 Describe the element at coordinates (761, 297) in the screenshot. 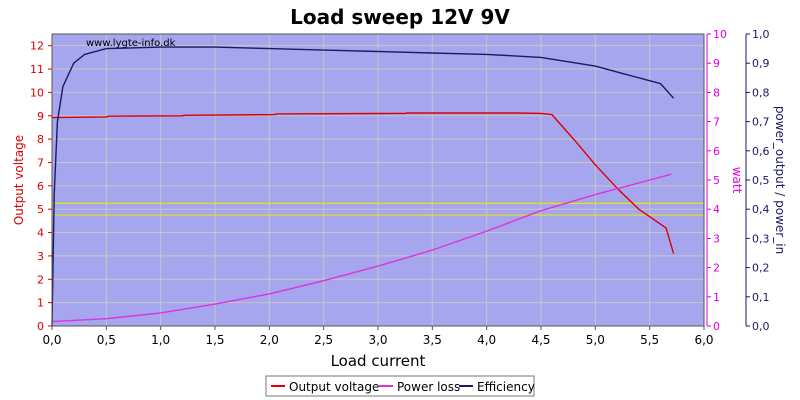

I see `y-right2-tick-label: 0,1` at that location.